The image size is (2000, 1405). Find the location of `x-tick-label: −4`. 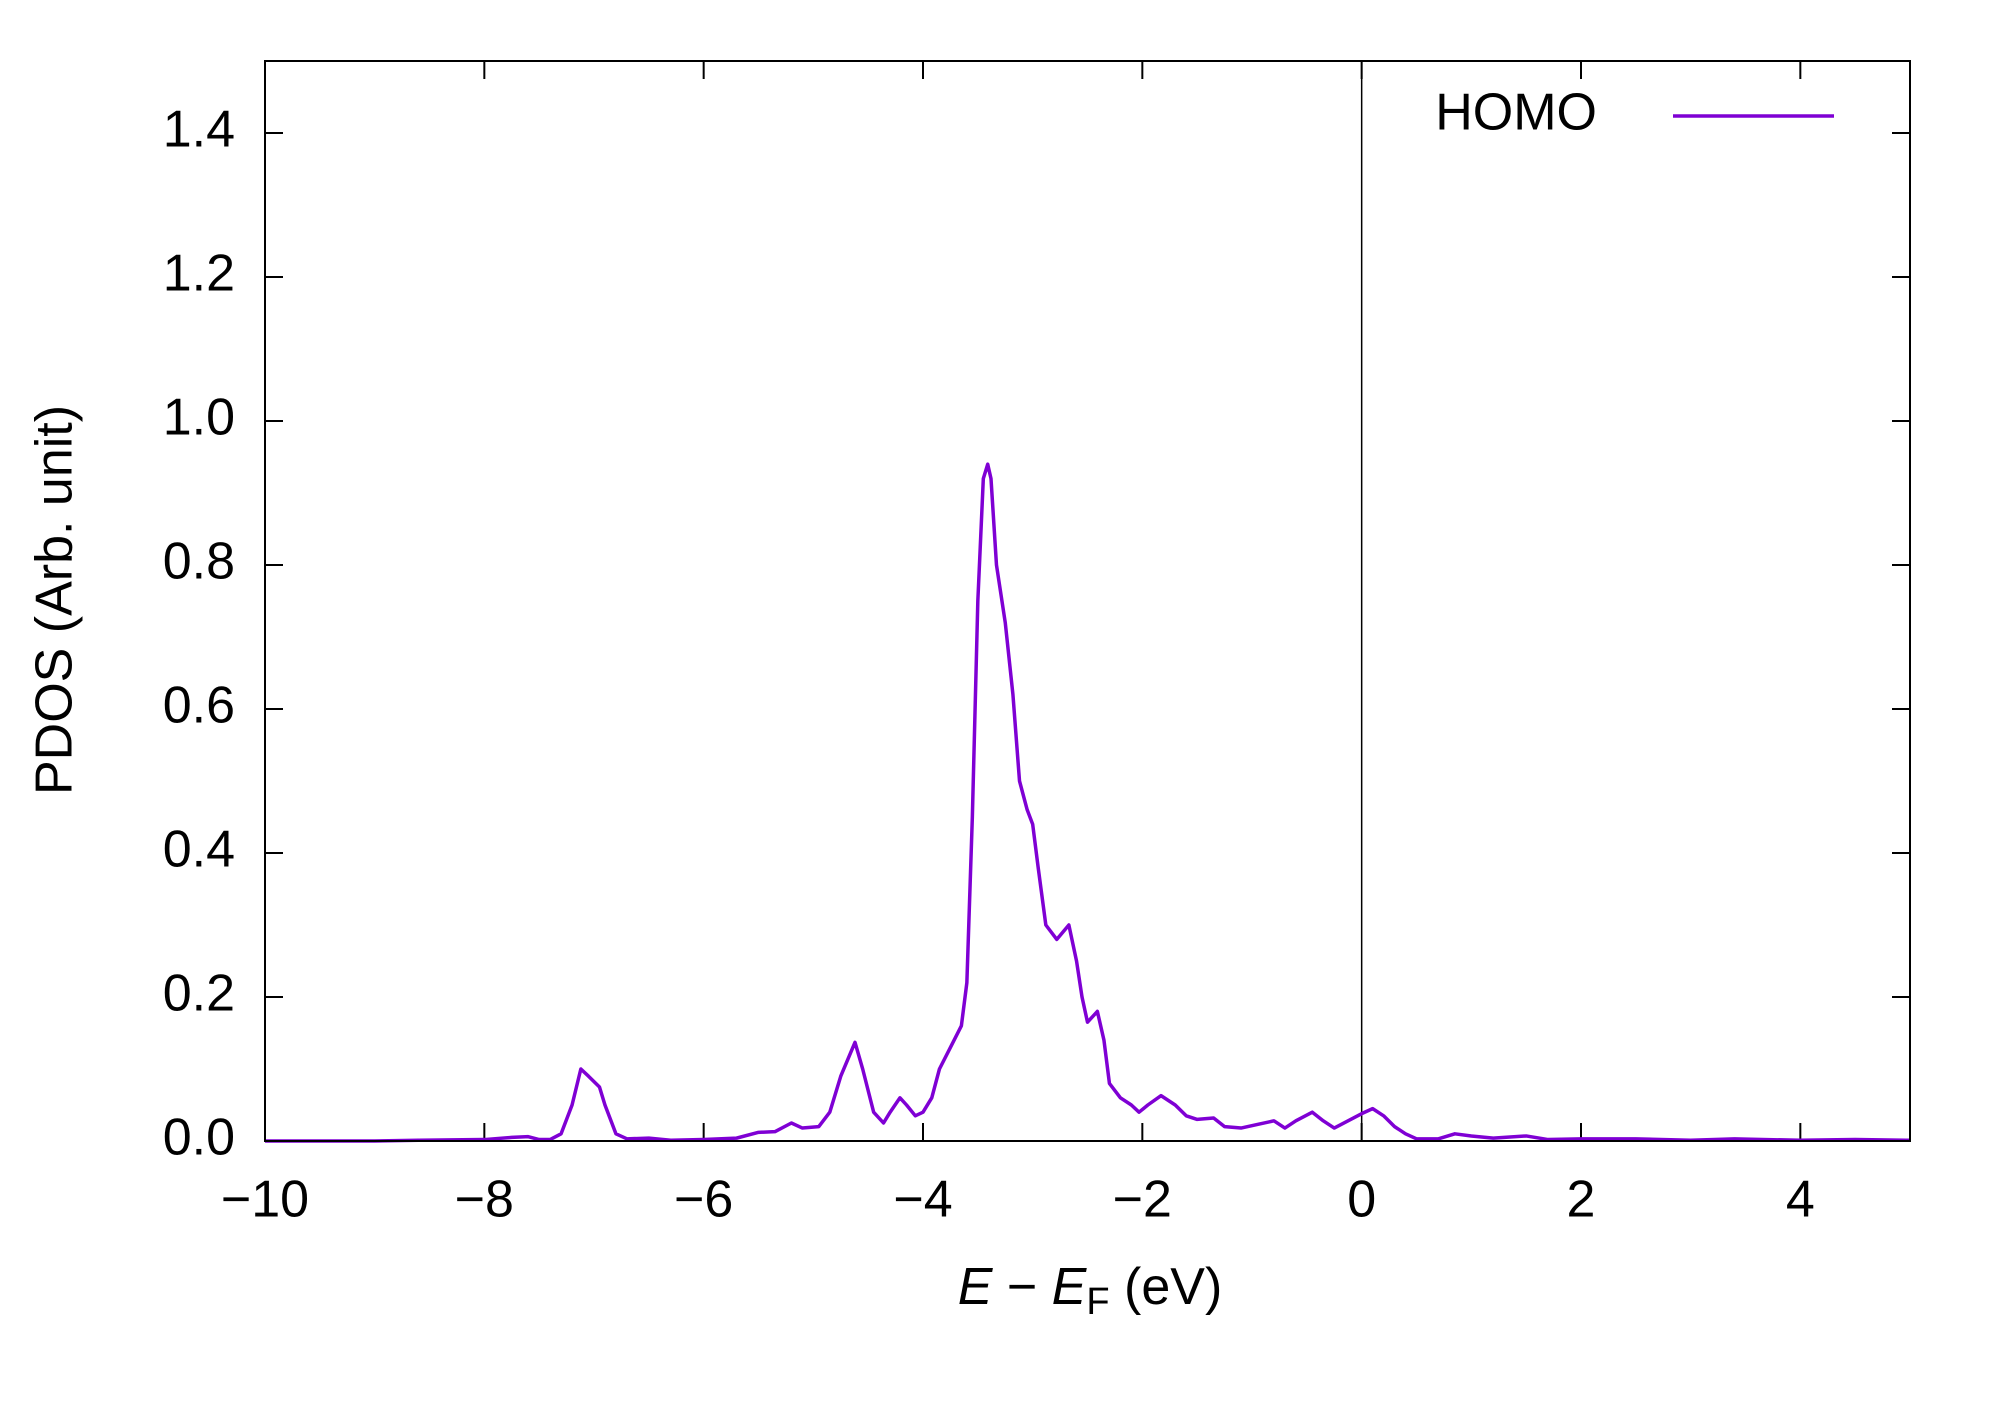

x-tick-label: −4 is located at coordinates (922, 1200).